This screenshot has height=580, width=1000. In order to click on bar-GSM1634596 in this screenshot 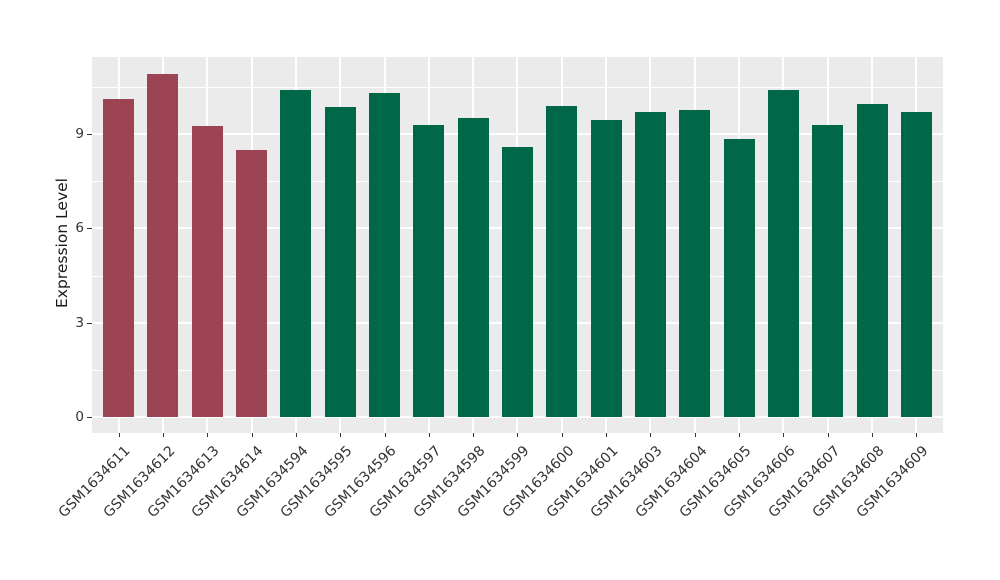, I will do `click(385, 255)`.